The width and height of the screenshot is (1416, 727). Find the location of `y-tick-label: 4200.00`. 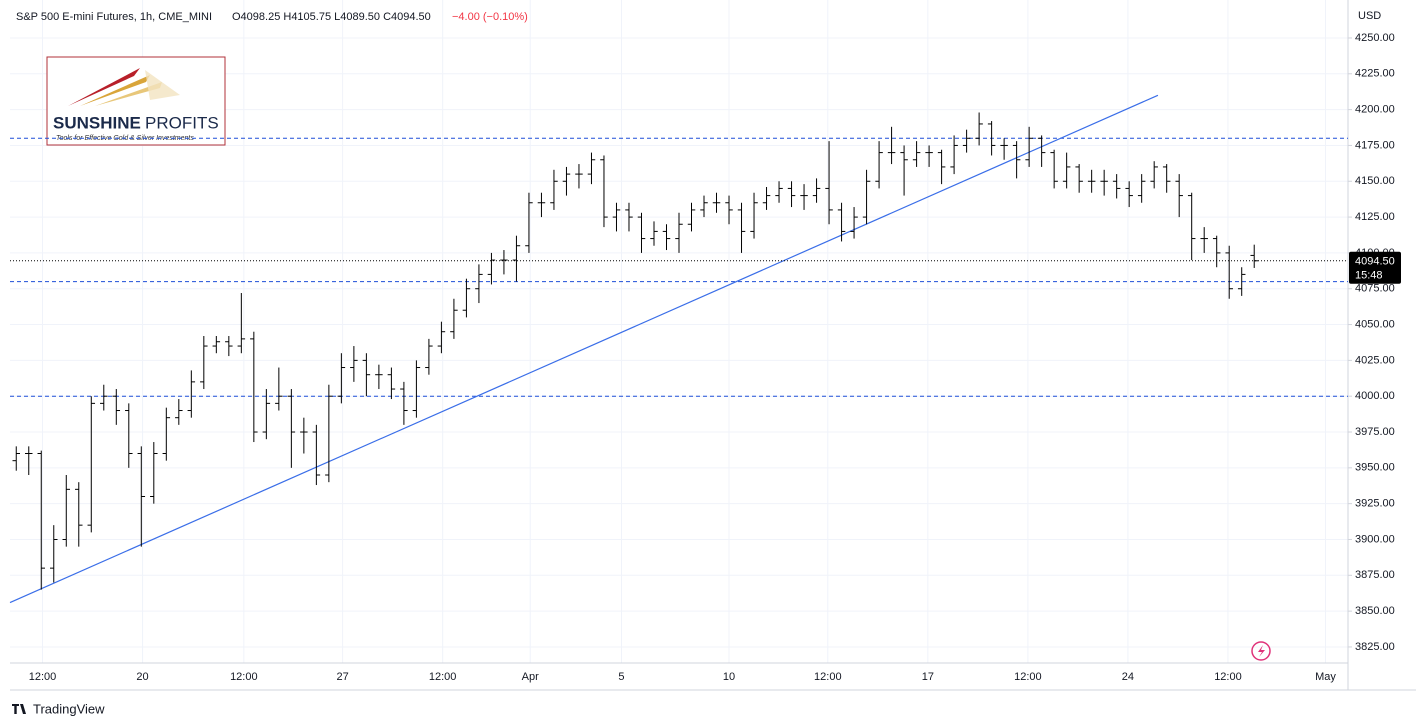

y-tick-label: 4200.00 is located at coordinates (1375, 110).